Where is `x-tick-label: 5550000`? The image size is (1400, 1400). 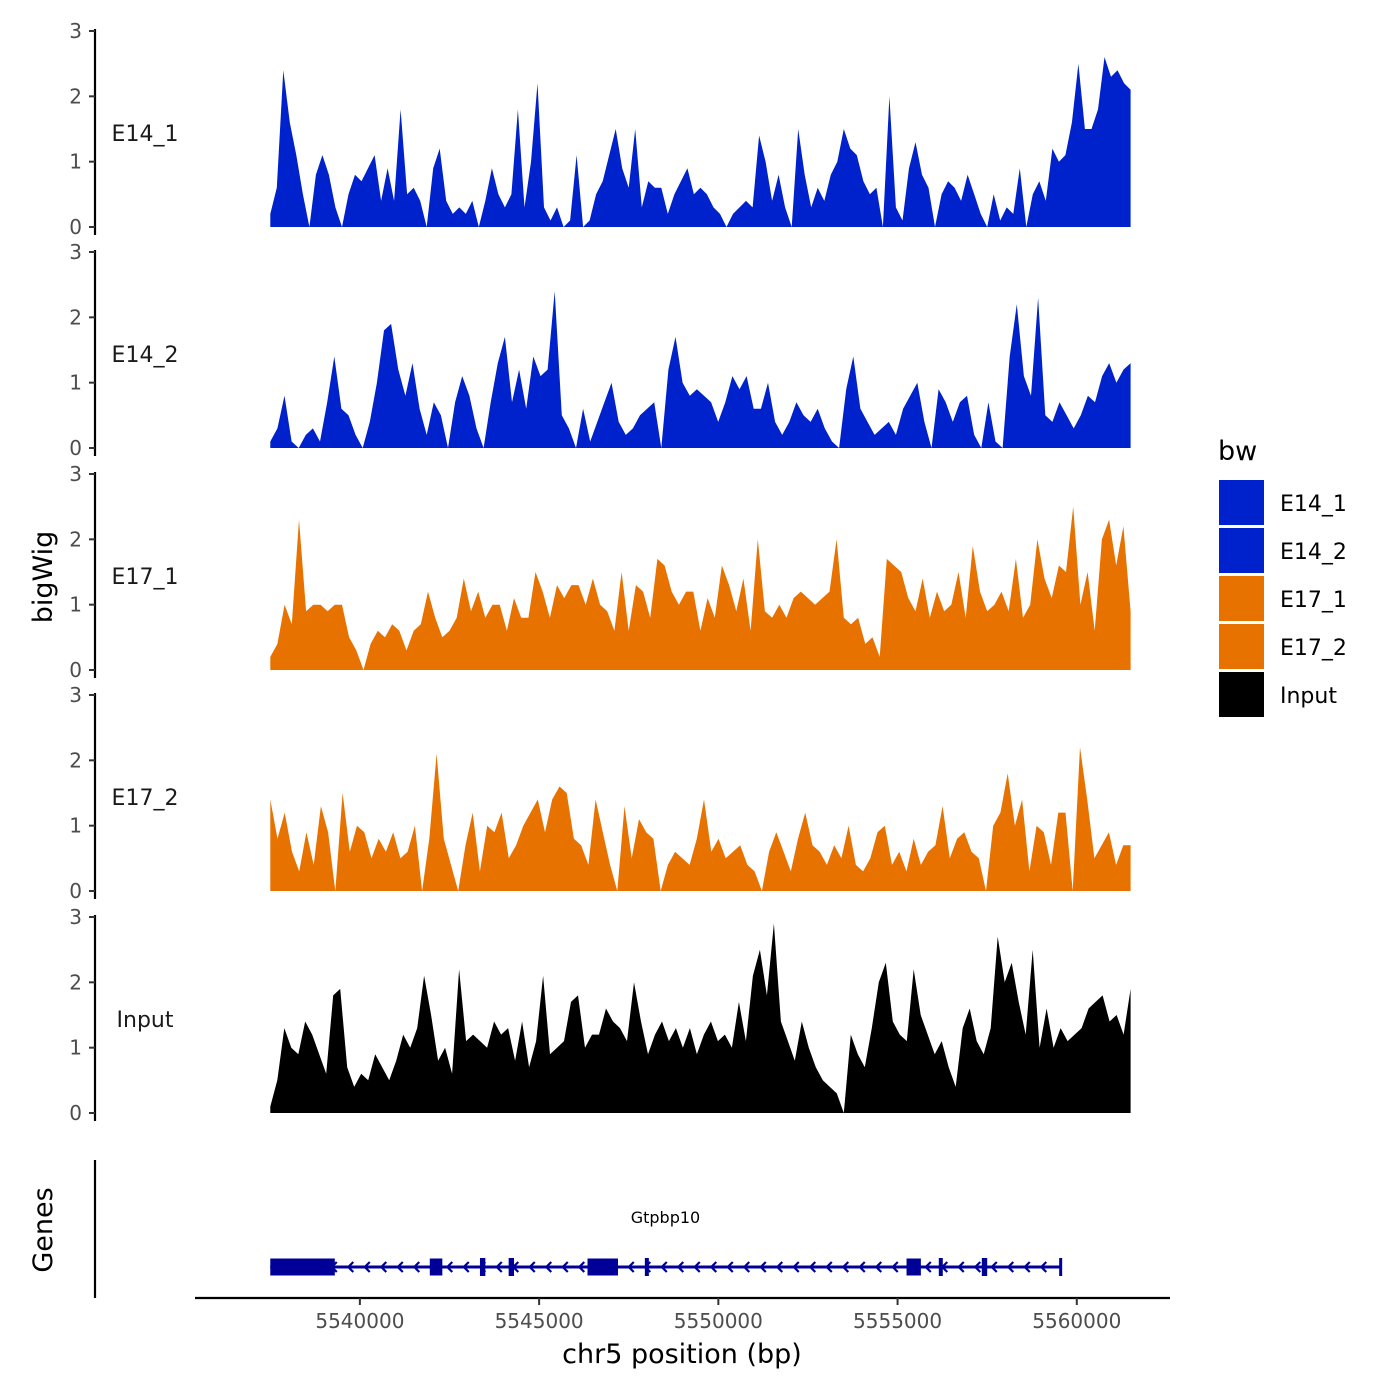 x-tick-label: 5550000 is located at coordinates (718, 1321).